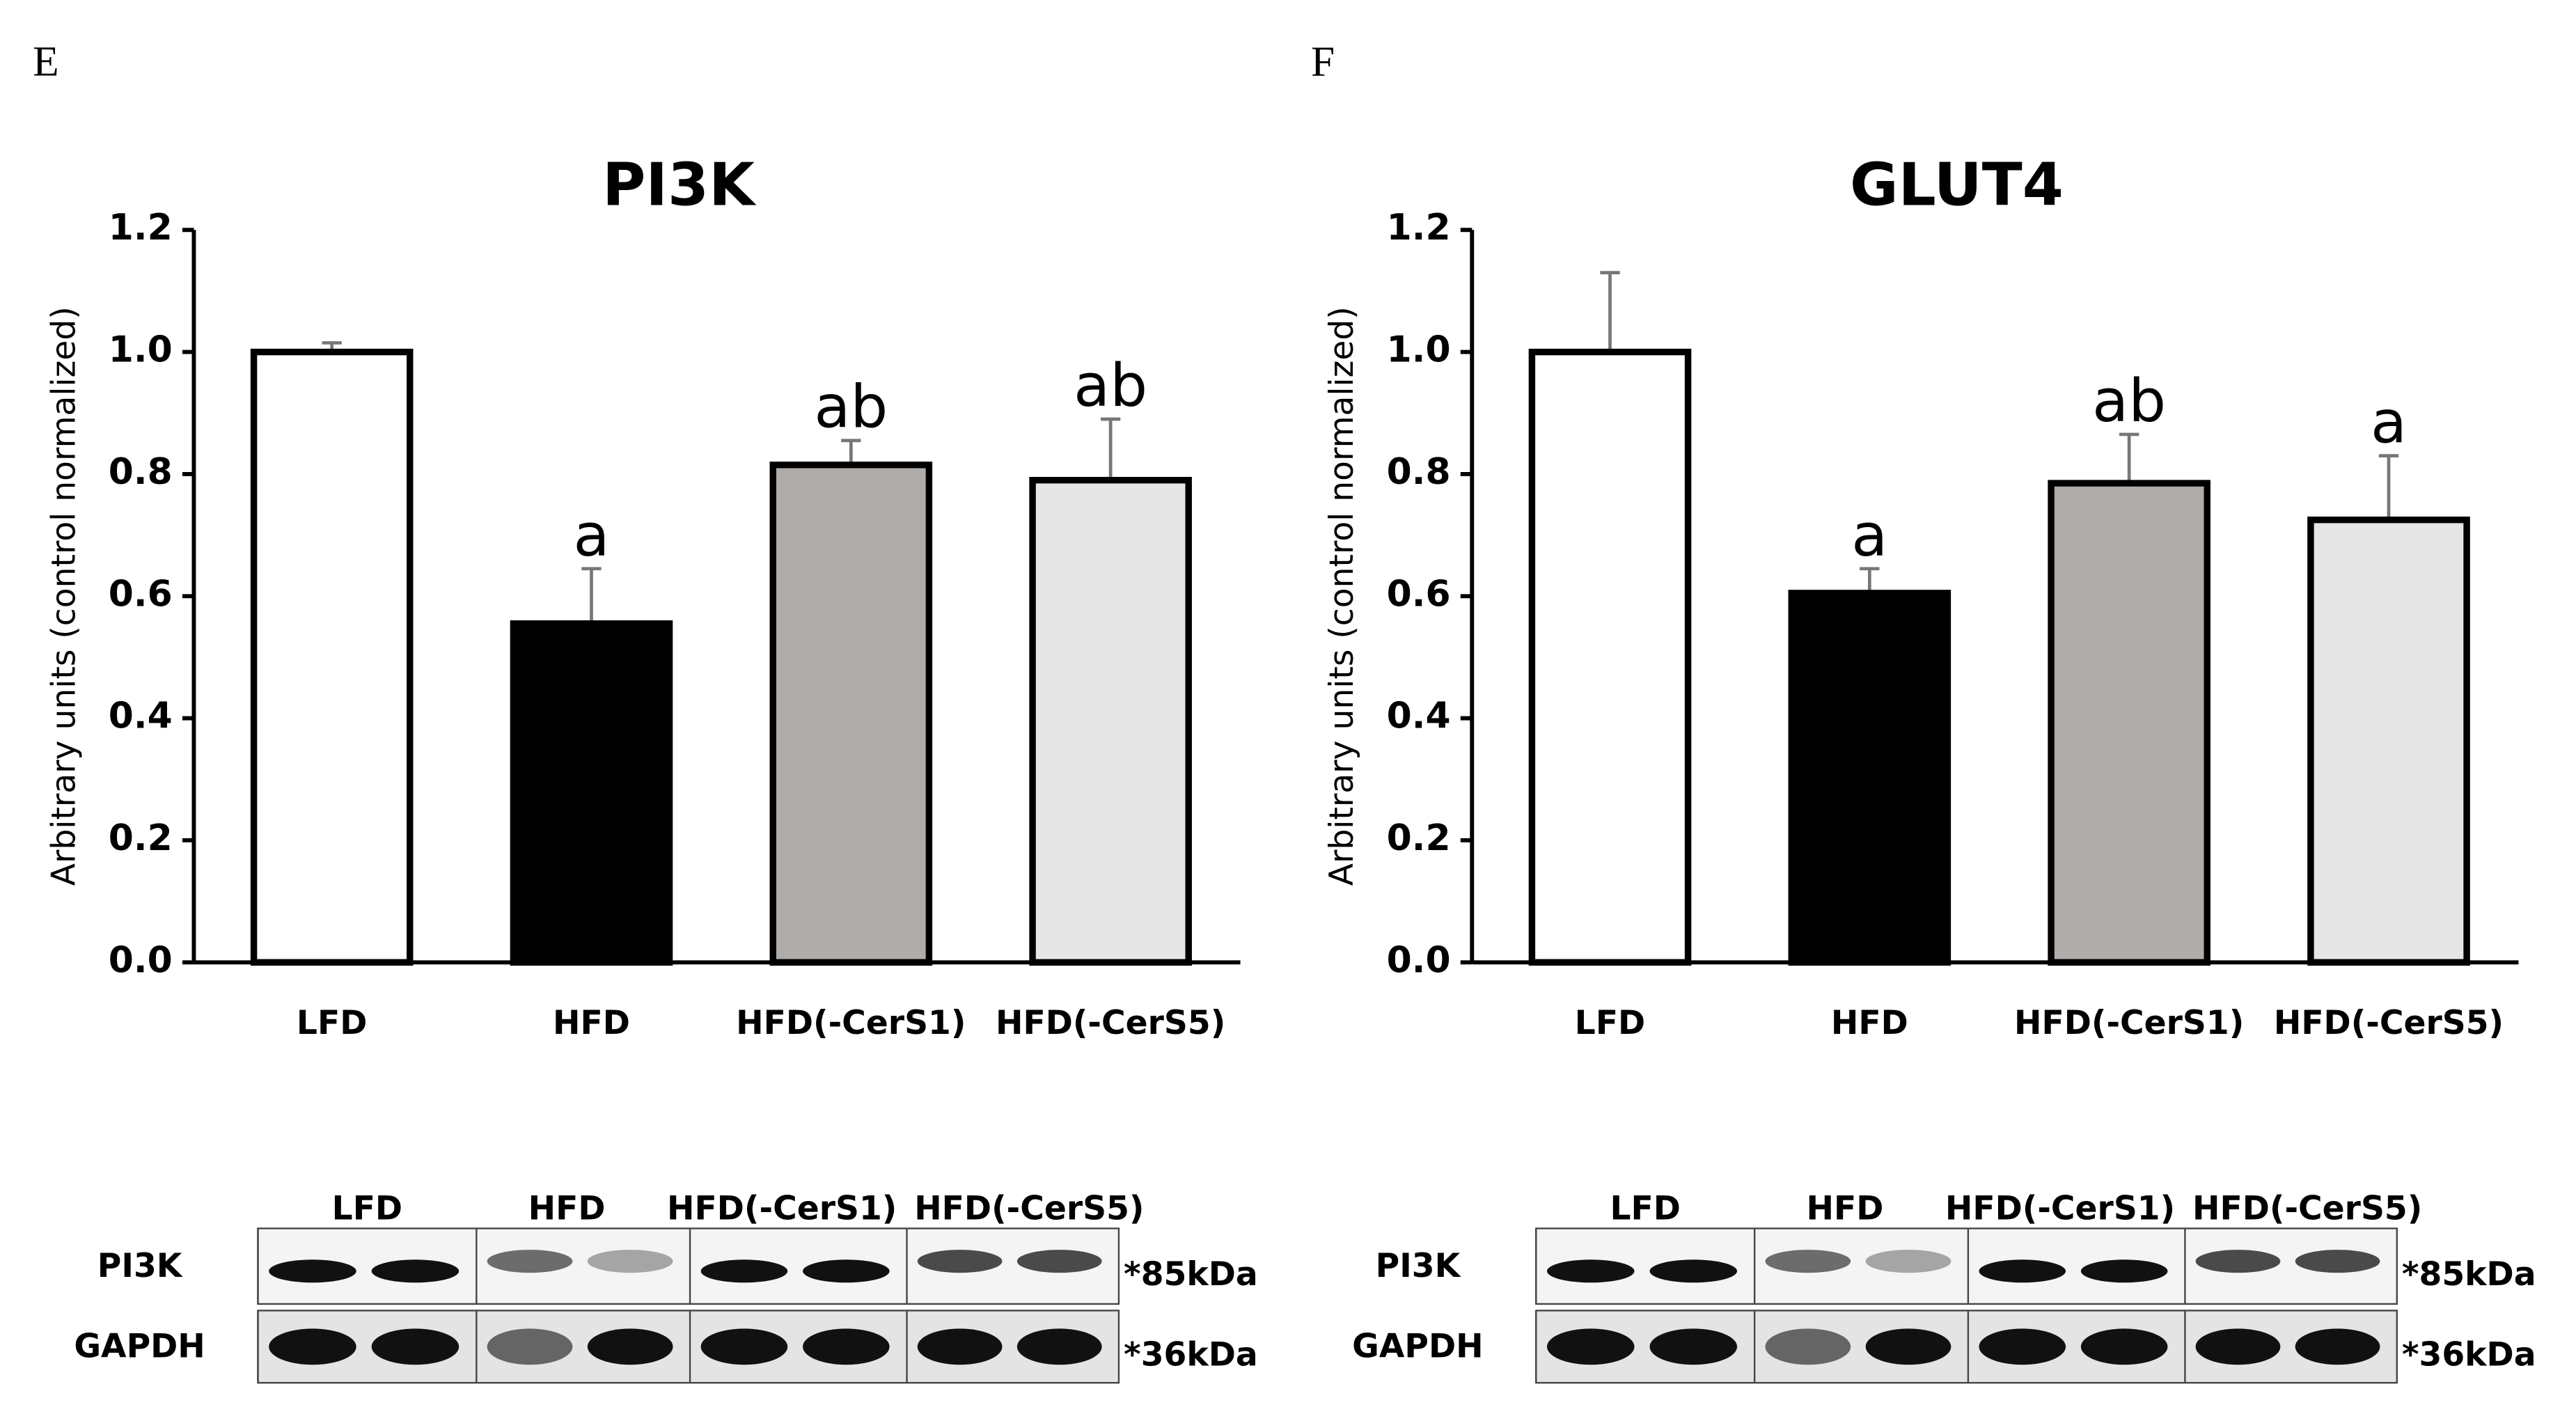 This screenshot has width=2576, height=1414. I want to click on chart-title: PI3K, so click(679, 185).